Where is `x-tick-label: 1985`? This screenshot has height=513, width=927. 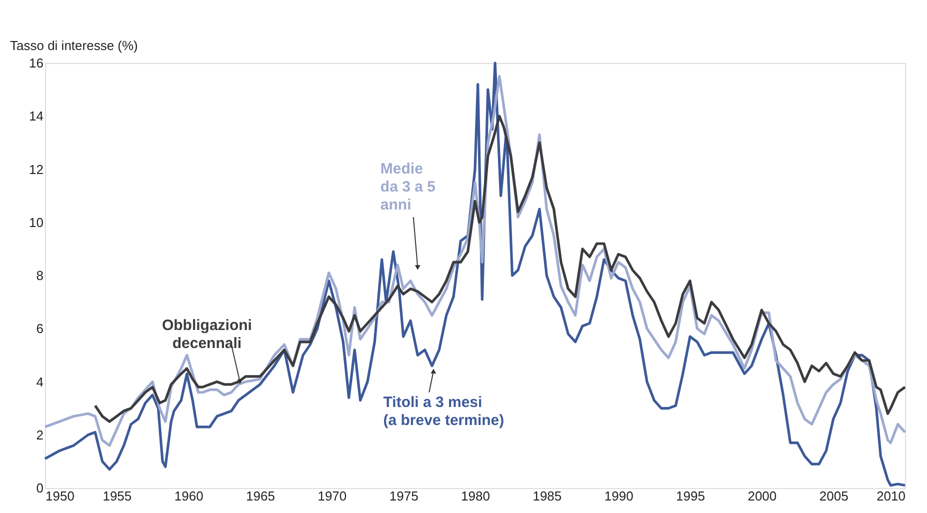 x-tick-label: 1985 is located at coordinates (547, 496).